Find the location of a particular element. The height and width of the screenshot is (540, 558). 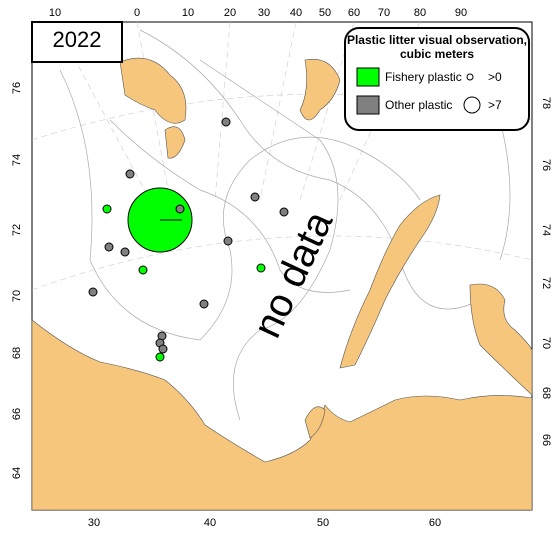

graticule-label: 20 is located at coordinates (230, 13).